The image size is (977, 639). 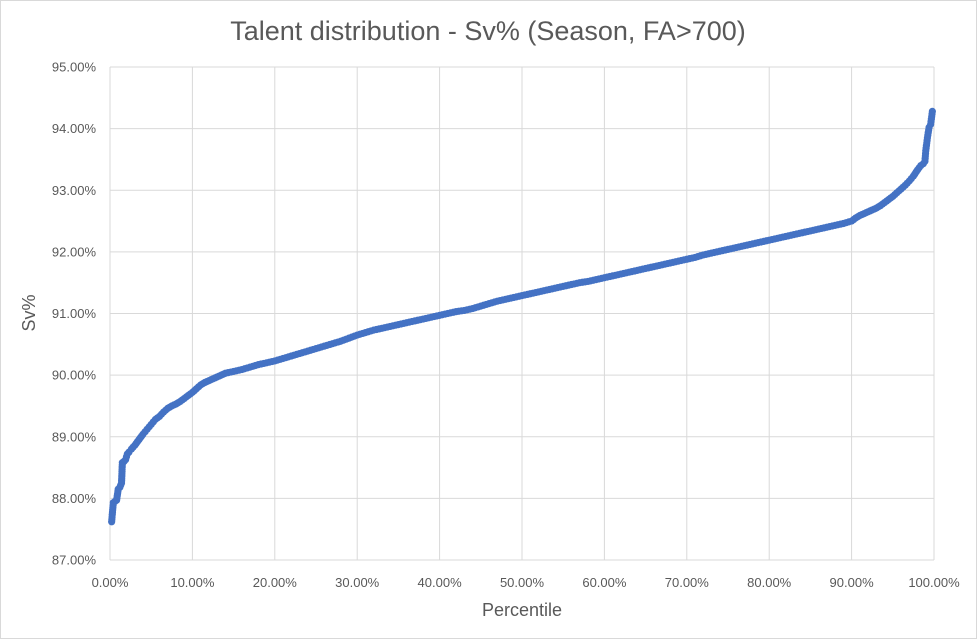 What do you see at coordinates (192, 582) in the screenshot?
I see `x-tick-label: 10.00%` at bounding box center [192, 582].